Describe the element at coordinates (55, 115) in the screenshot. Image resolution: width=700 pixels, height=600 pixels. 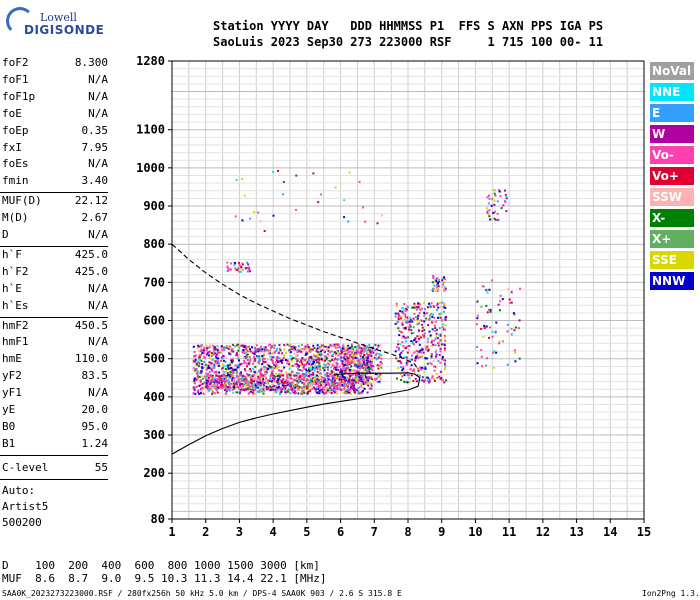
I see `param-foe: foE N/A` at that location.